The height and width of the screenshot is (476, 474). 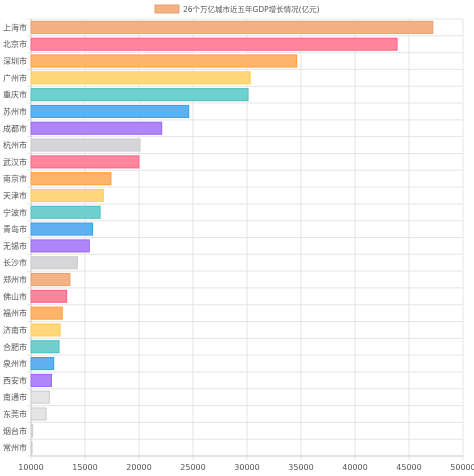 I want to click on y-tick-label: 上海市, so click(x=15, y=27).